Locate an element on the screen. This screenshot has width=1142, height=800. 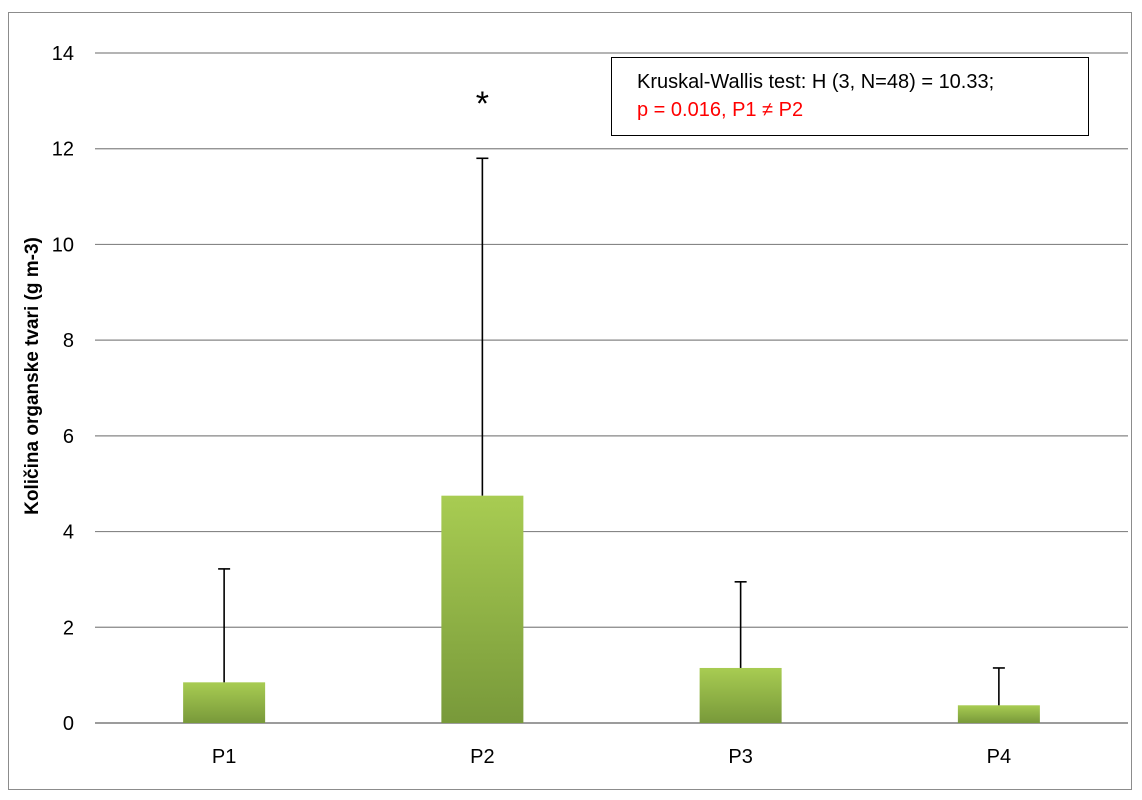
y-axis-ticks: 0 2 4 6 8 10 12 14 is located at coordinates (63, 389).